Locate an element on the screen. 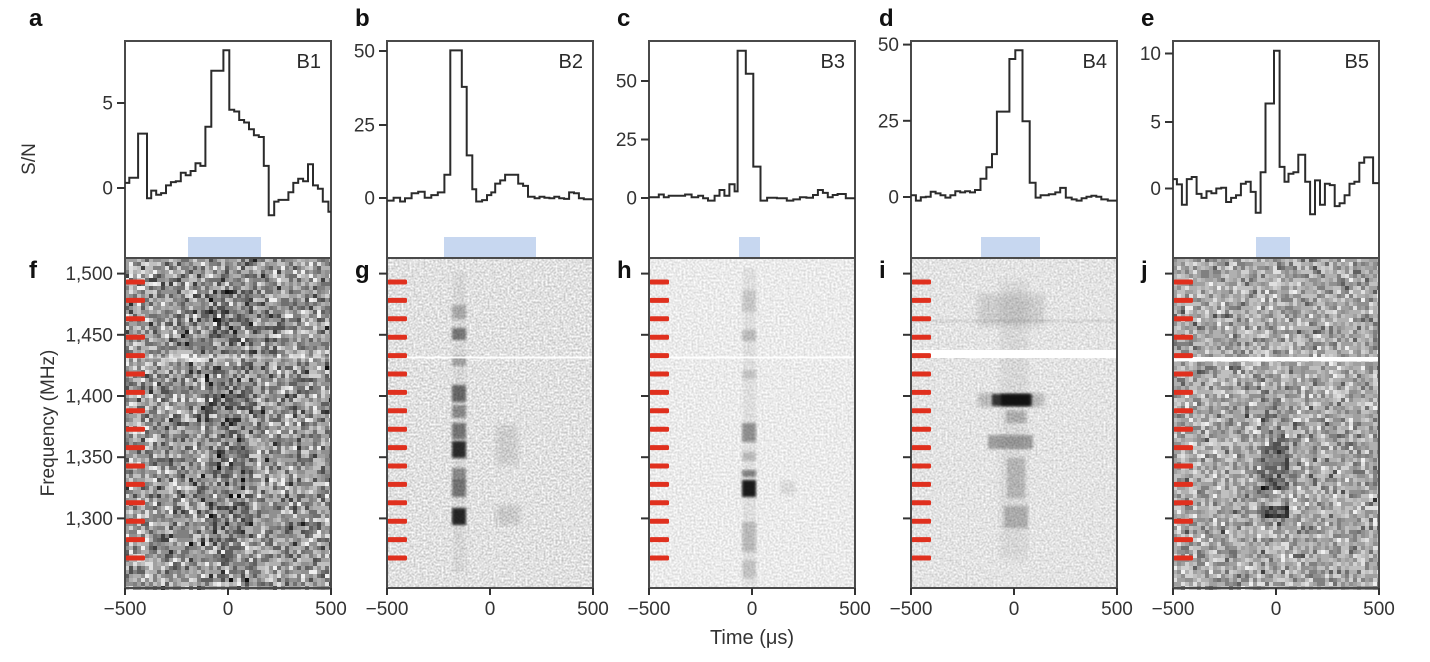  svg-text: c is located at coordinates (623, 18).